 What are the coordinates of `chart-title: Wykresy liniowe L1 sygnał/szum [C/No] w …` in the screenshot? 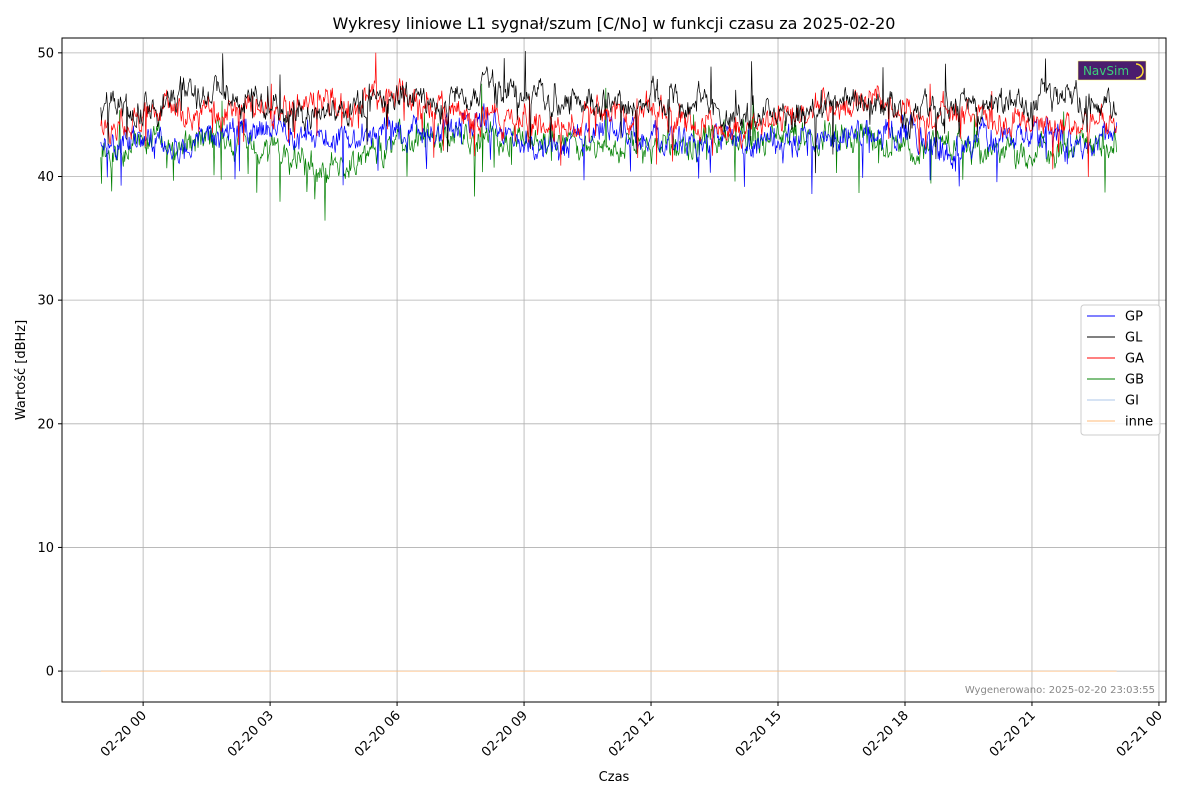 It's located at (614, 23).